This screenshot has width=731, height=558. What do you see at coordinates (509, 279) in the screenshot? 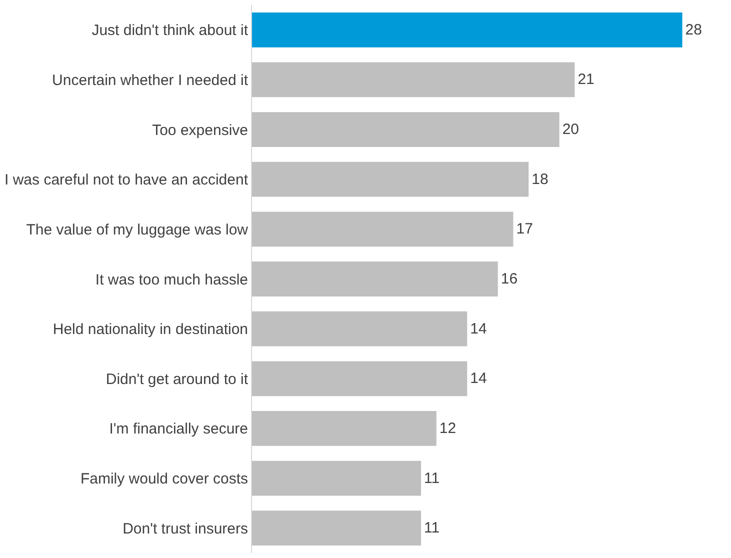
I see `data-label: 16` at bounding box center [509, 279].